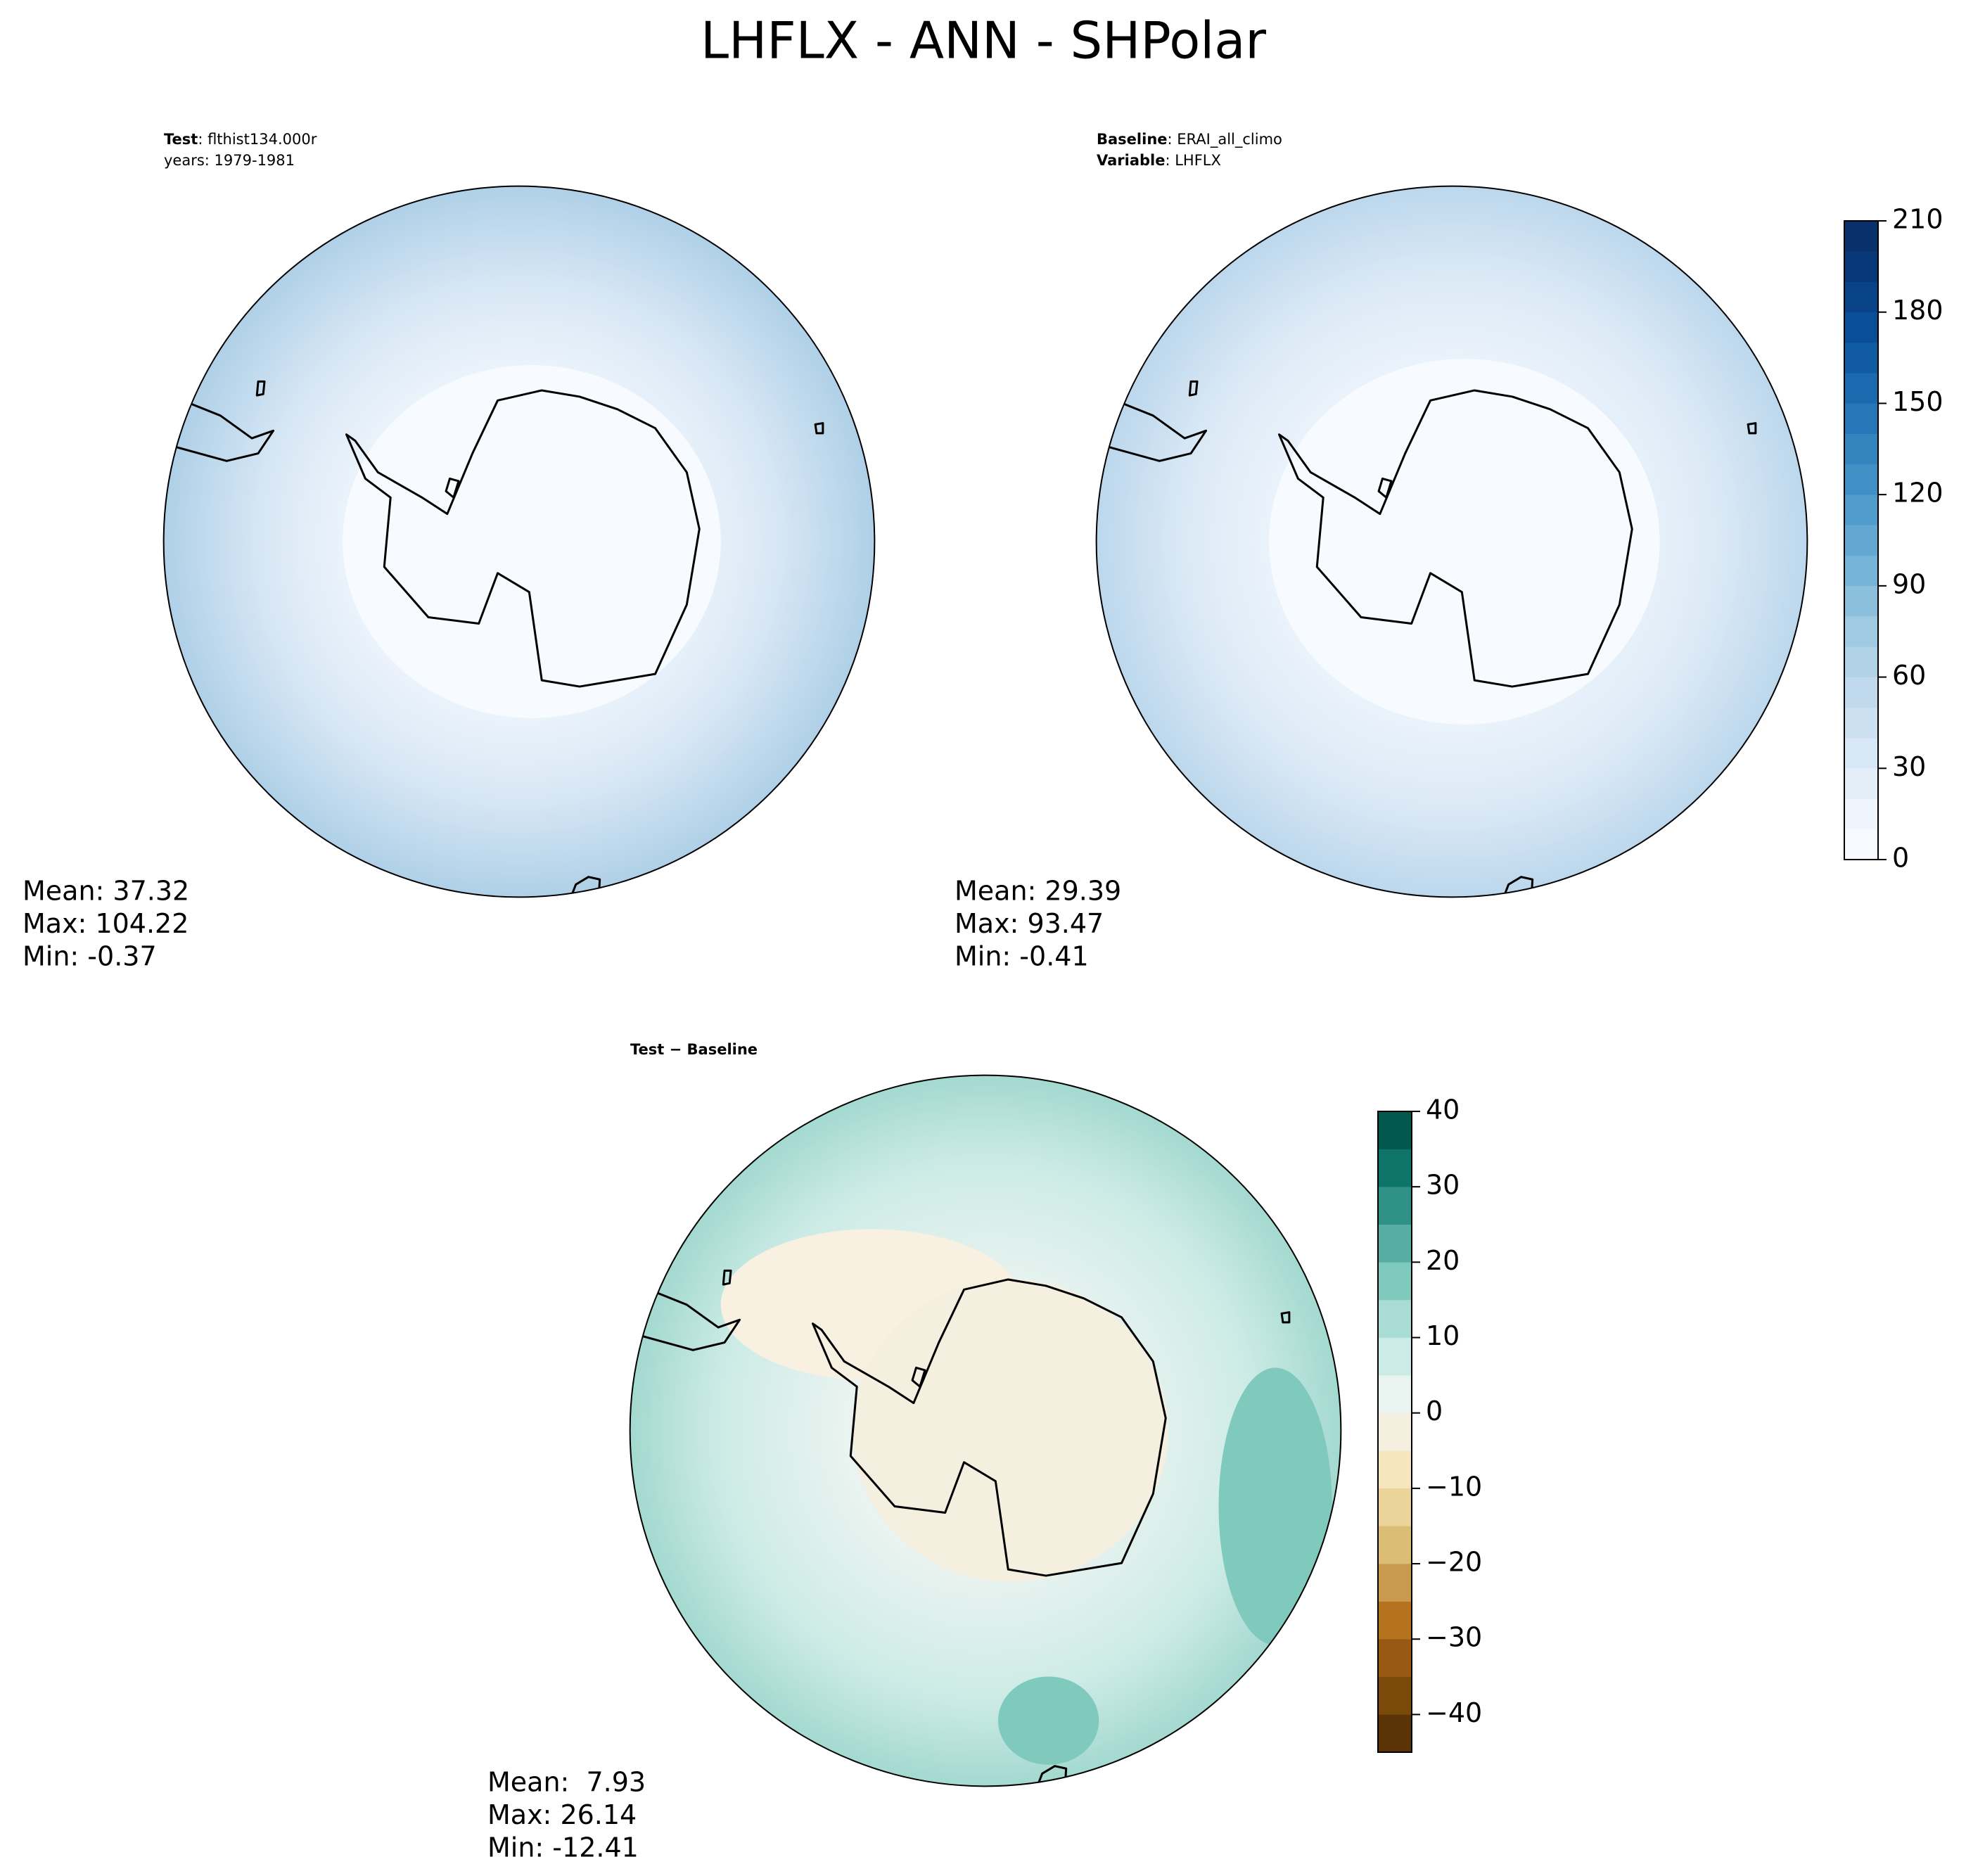 The height and width of the screenshot is (1876, 1966). I want to click on colorbar-tick-label: 10, so click(1443, 1335).